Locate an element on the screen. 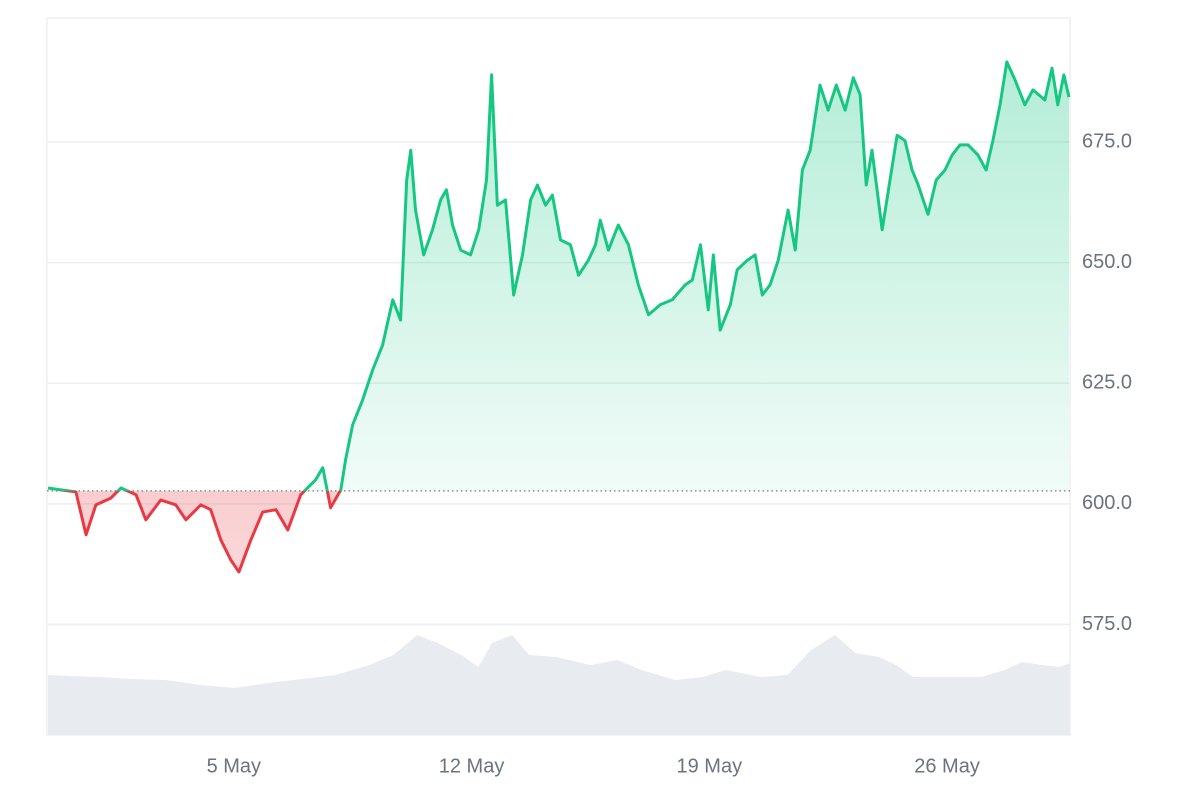  x-tick-label: 12 May is located at coordinates (472, 766).